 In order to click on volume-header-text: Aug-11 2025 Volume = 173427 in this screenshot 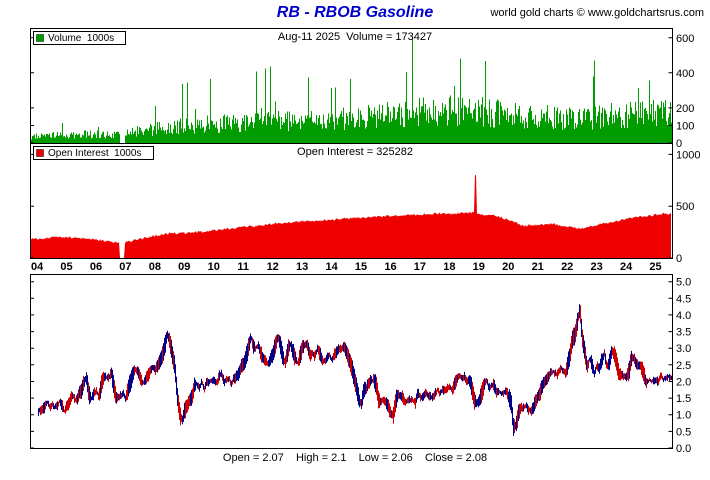, I will do `click(355, 37)`.